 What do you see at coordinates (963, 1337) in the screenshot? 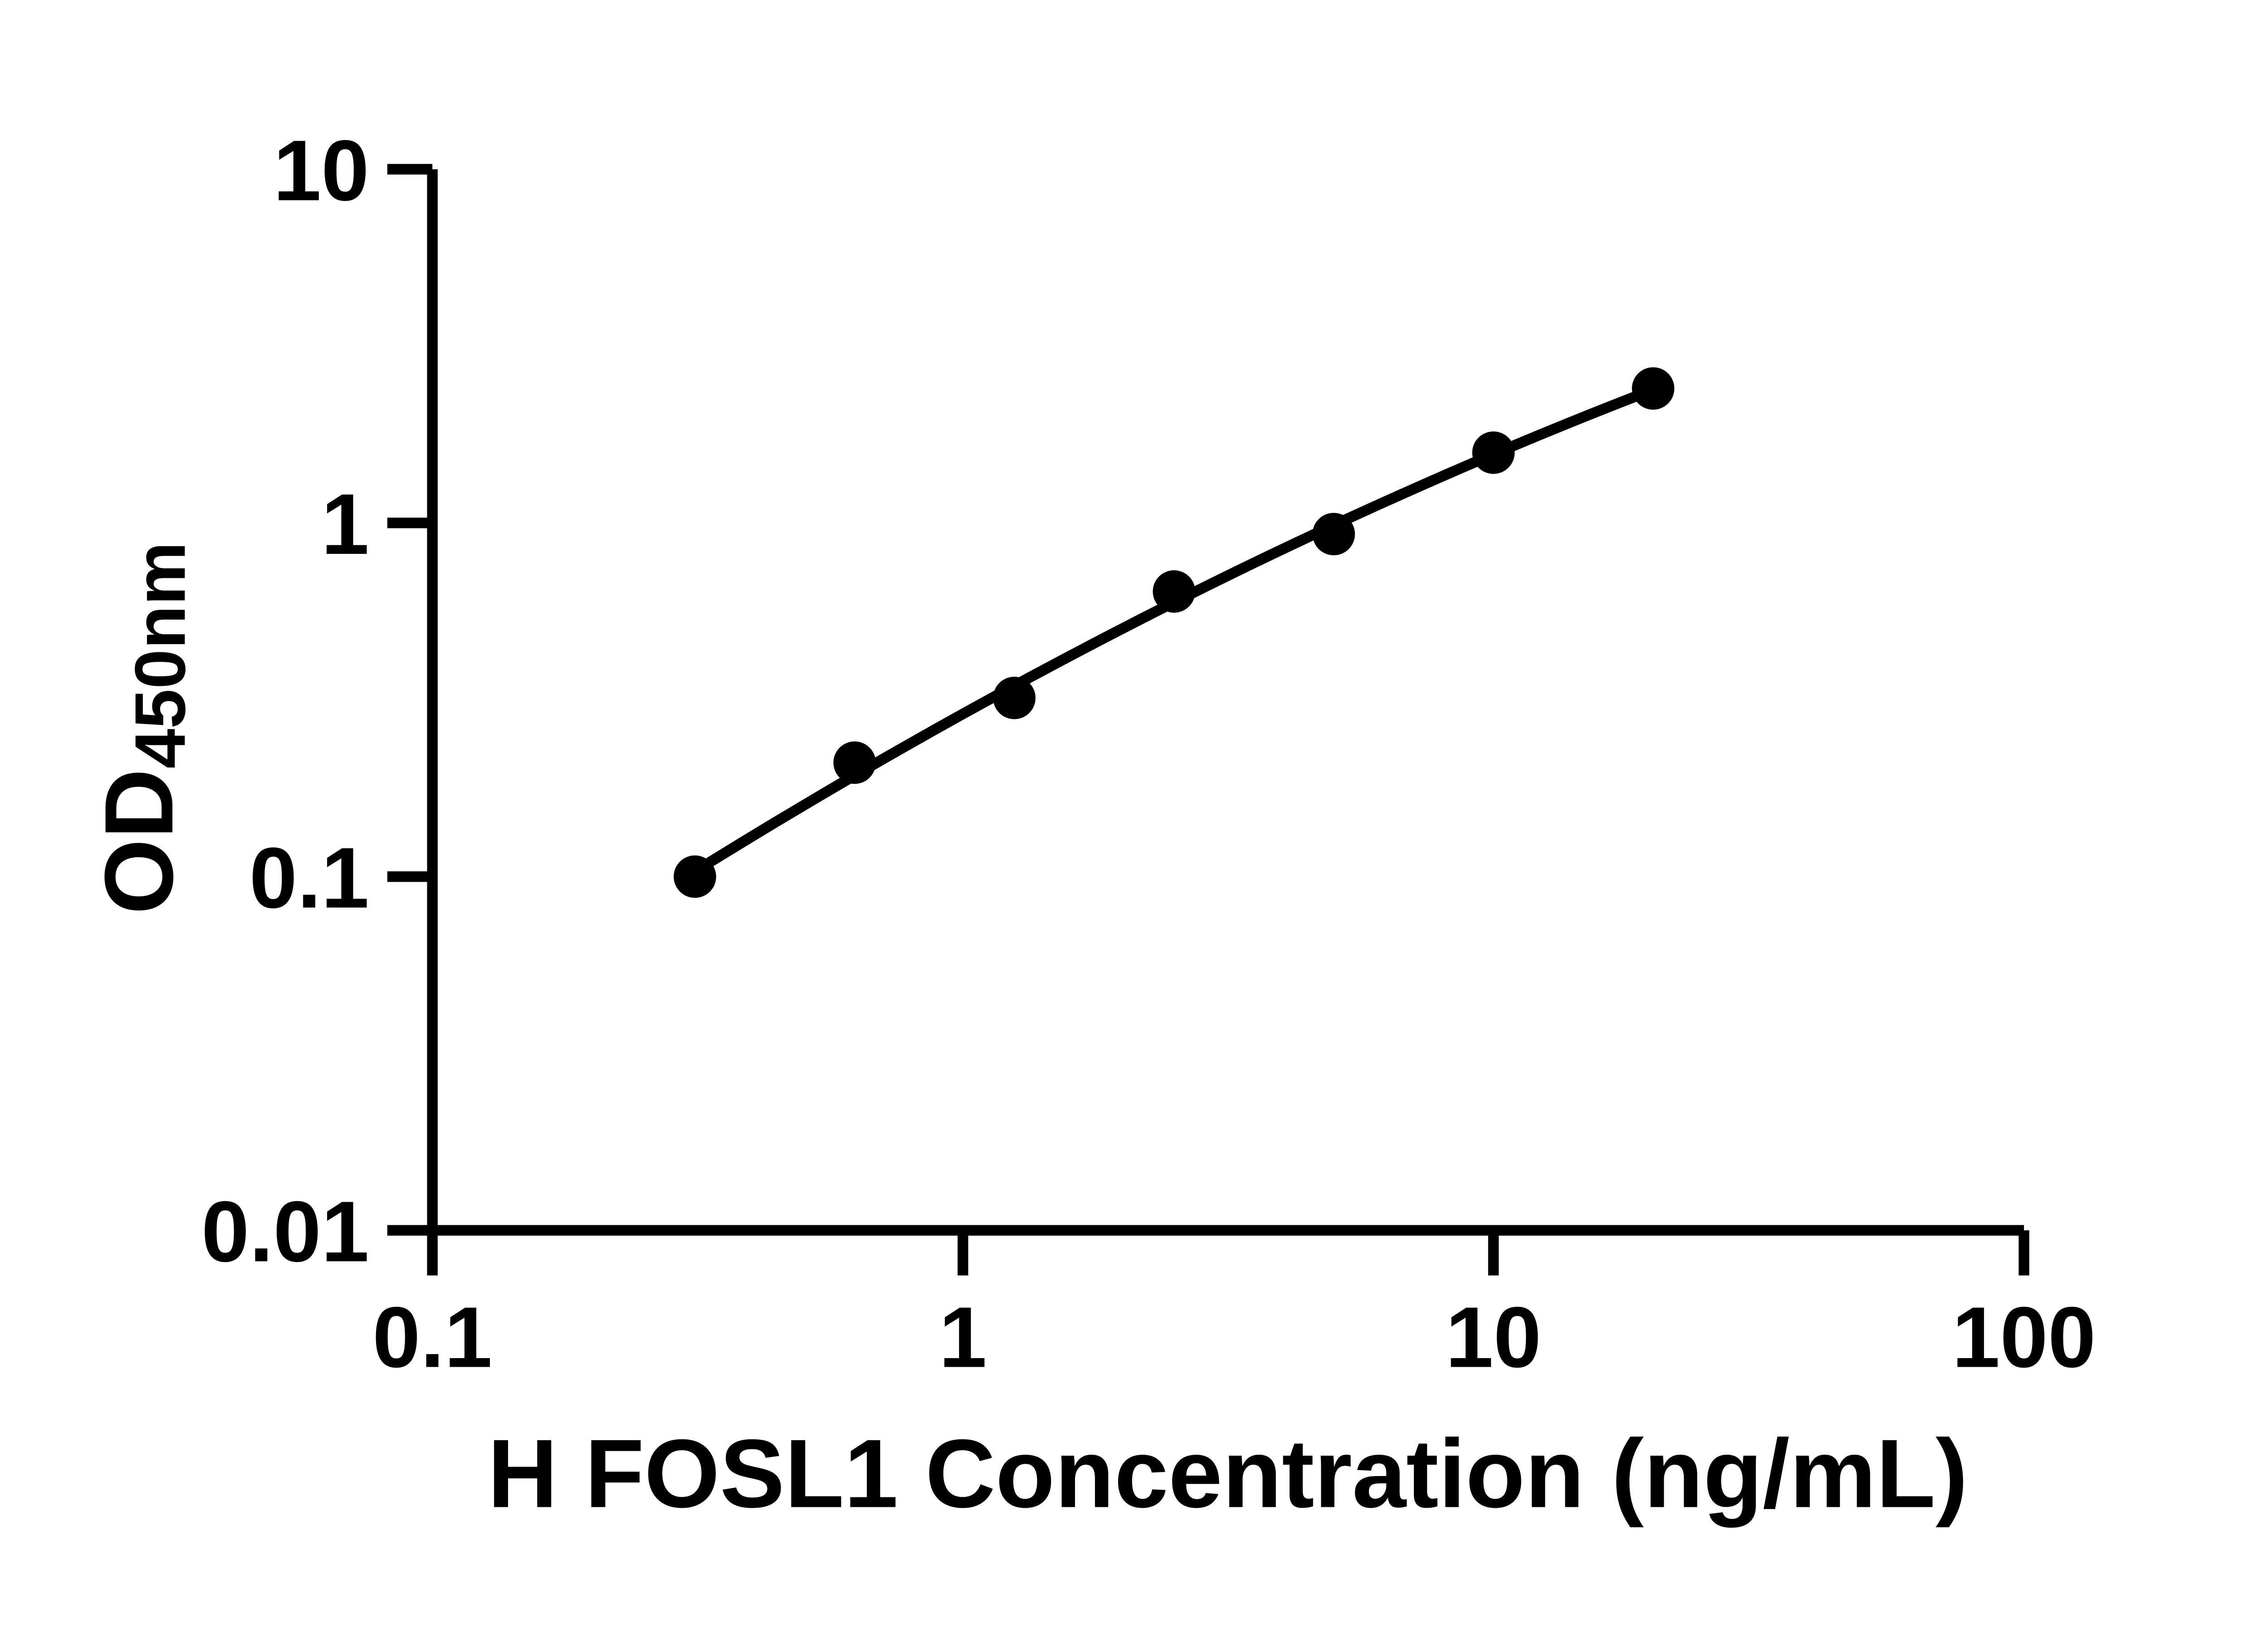
I see `x-tick-label: 1` at bounding box center [963, 1337].